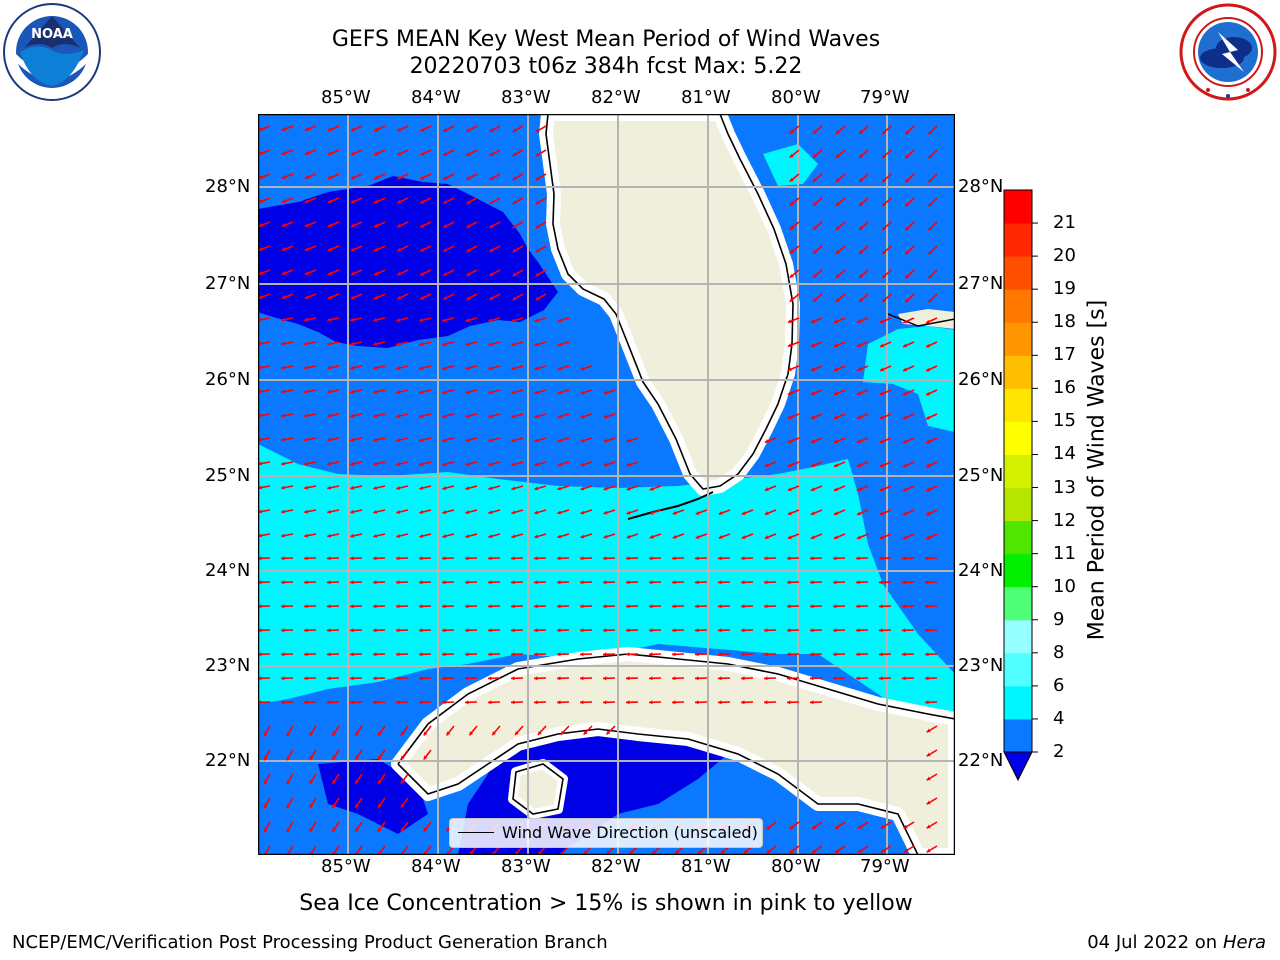 This screenshot has height=960, width=1280. What do you see at coordinates (1097, 470) in the screenshot?
I see `colorbar-title: Mean Period of Wind Waves [s]` at bounding box center [1097, 470].